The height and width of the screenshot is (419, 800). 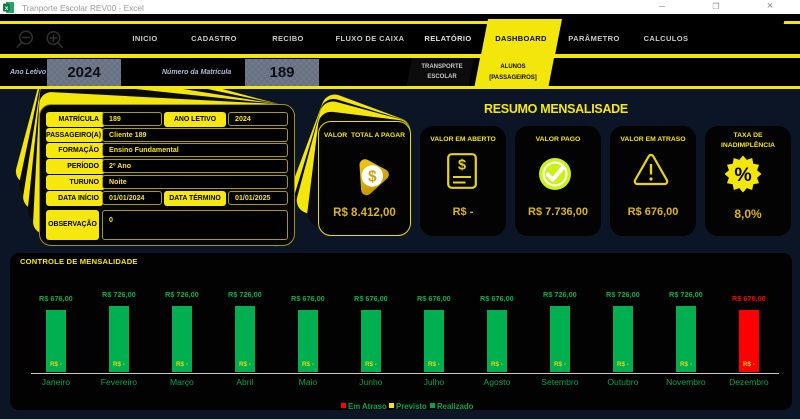 What do you see at coordinates (7, 8) in the screenshot?
I see `svg-text: x` at bounding box center [7, 8].